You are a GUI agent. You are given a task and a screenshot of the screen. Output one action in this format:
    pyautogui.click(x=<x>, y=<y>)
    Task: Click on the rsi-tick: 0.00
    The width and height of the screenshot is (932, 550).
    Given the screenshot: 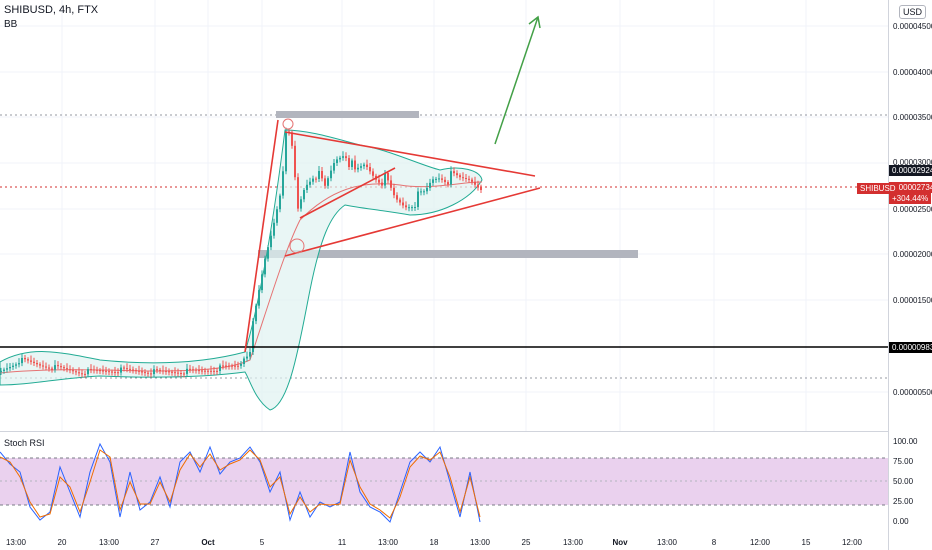 What is the action you would take?
    pyautogui.click(x=901, y=521)
    